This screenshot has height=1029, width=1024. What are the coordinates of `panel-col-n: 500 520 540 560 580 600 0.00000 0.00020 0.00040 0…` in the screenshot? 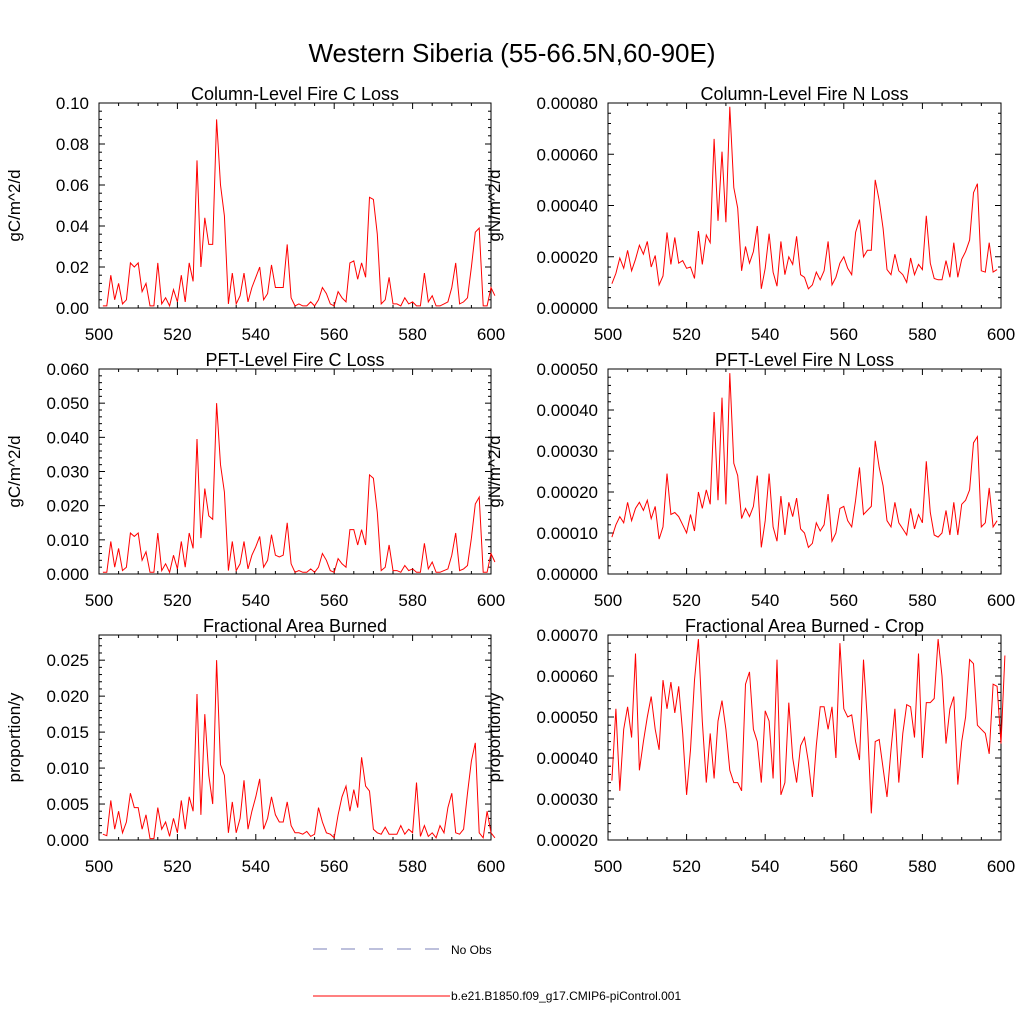 It's located at (750, 214).